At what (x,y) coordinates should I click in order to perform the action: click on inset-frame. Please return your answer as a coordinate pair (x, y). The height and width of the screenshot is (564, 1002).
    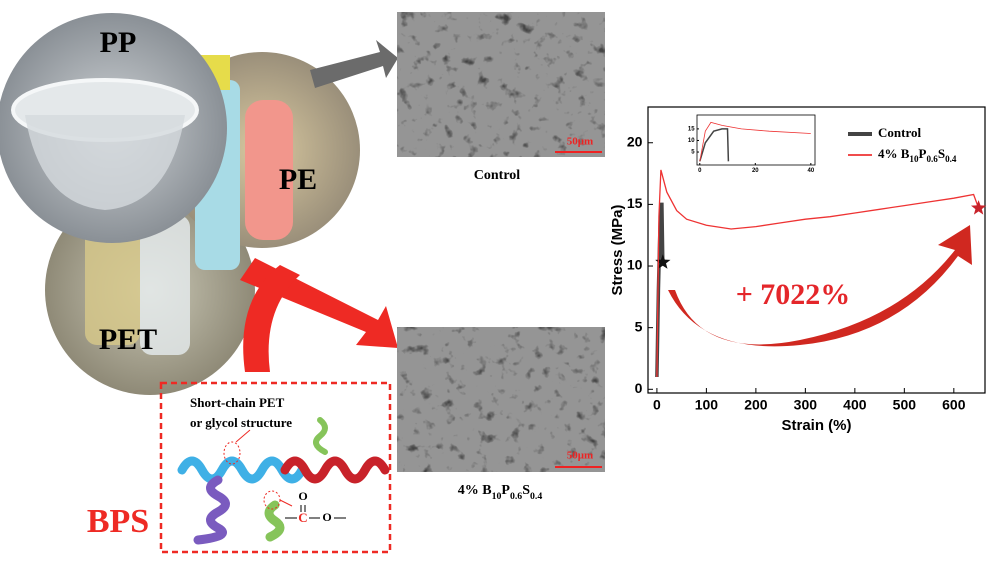
    Looking at the image, I should click on (756, 140).